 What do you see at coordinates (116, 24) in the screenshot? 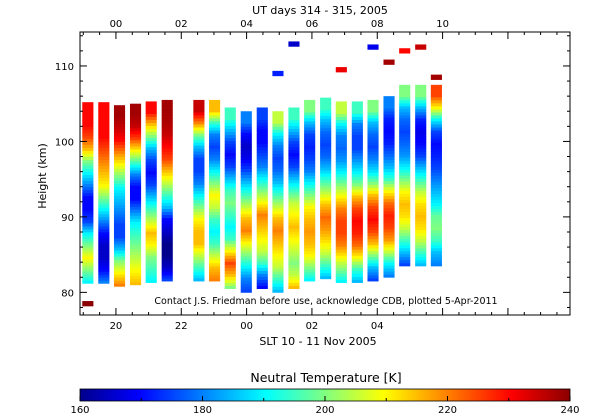
I see `top-tick-label: 00` at bounding box center [116, 24].